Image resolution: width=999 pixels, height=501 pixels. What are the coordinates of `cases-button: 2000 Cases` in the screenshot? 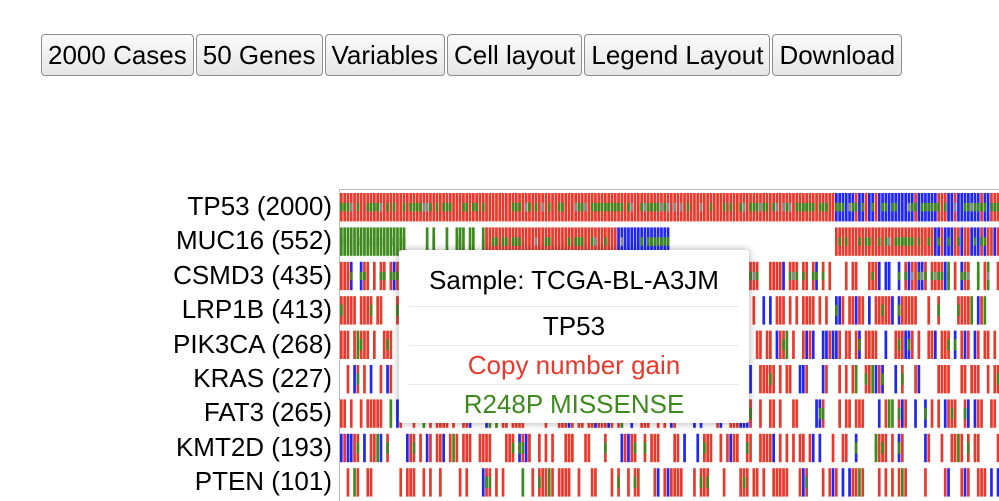 It's located at (117, 55).